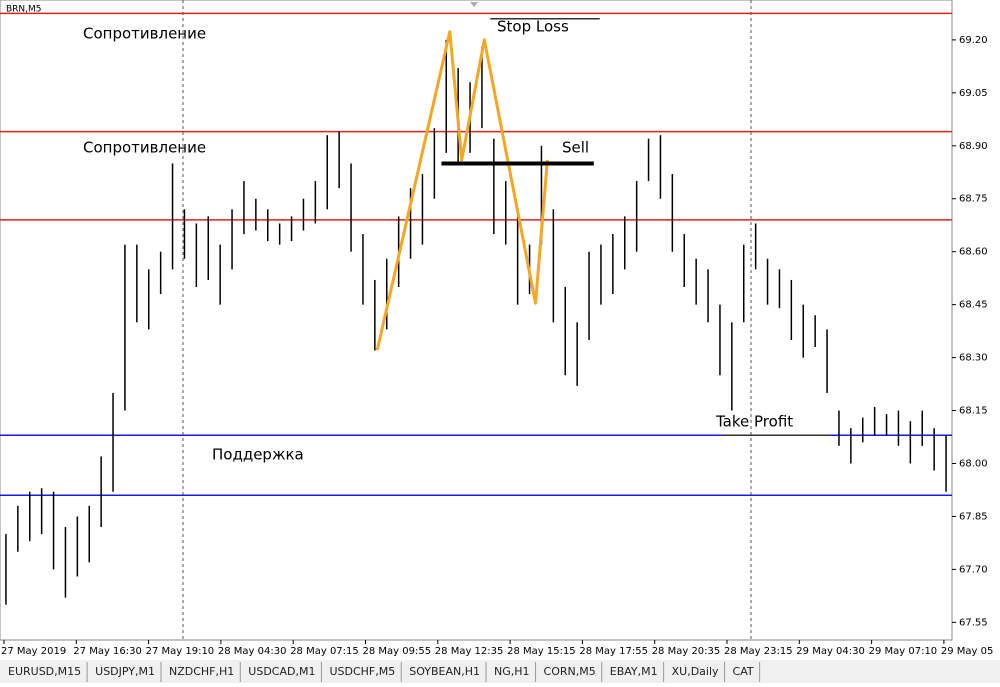  Describe the element at coordinates (758, 651) in the screenshot. I see `x-tick-label: 28 May 23:15` at that location.